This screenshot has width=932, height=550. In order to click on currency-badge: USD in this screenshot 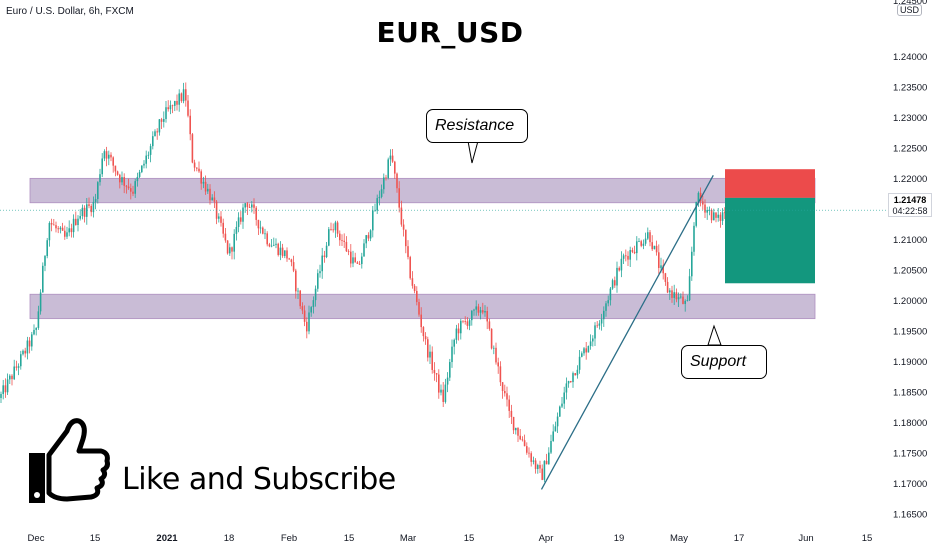, I will do `click(910, 10)`.